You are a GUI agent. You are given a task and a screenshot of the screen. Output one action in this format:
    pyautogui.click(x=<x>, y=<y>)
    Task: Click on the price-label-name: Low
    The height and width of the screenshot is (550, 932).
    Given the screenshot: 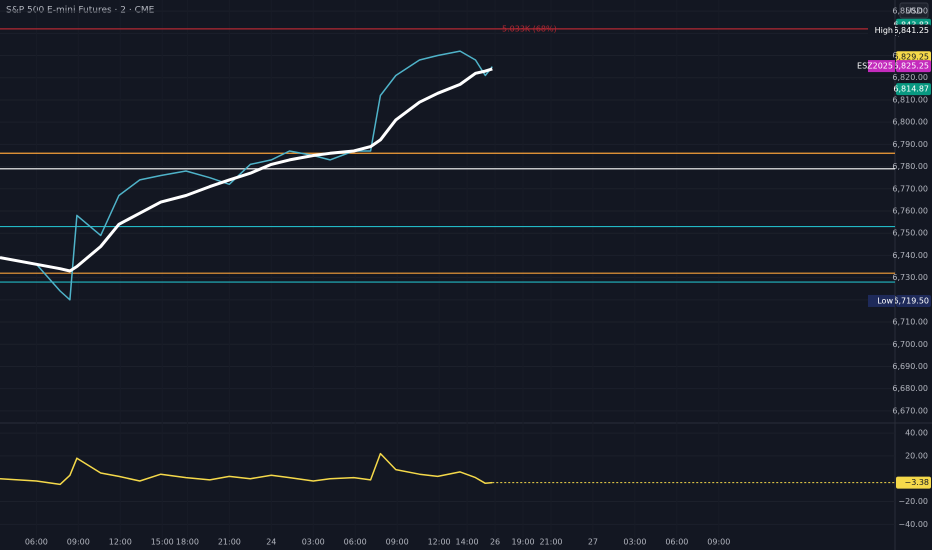 What is the action you would take?
    pyautogui.click(x=885, y=300)
    